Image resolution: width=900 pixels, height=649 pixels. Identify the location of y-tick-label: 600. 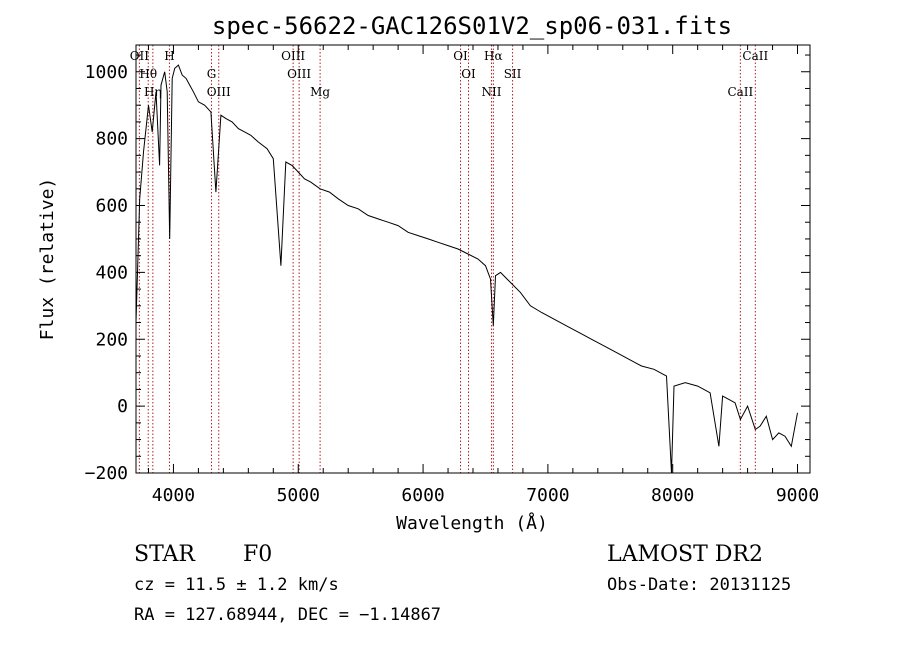
(111, 206).